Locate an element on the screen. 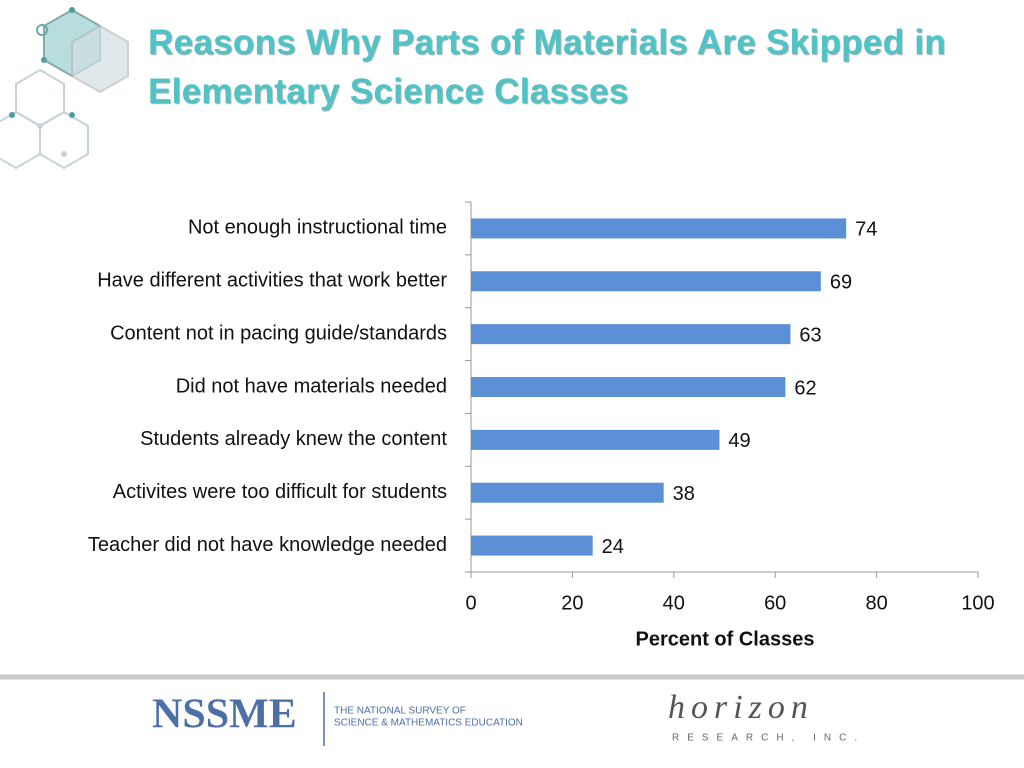 Image resolution: width=1024 pixels, height=768 pixels. x-axis-label: Percent of Classes is located at coordinates (725, 639).